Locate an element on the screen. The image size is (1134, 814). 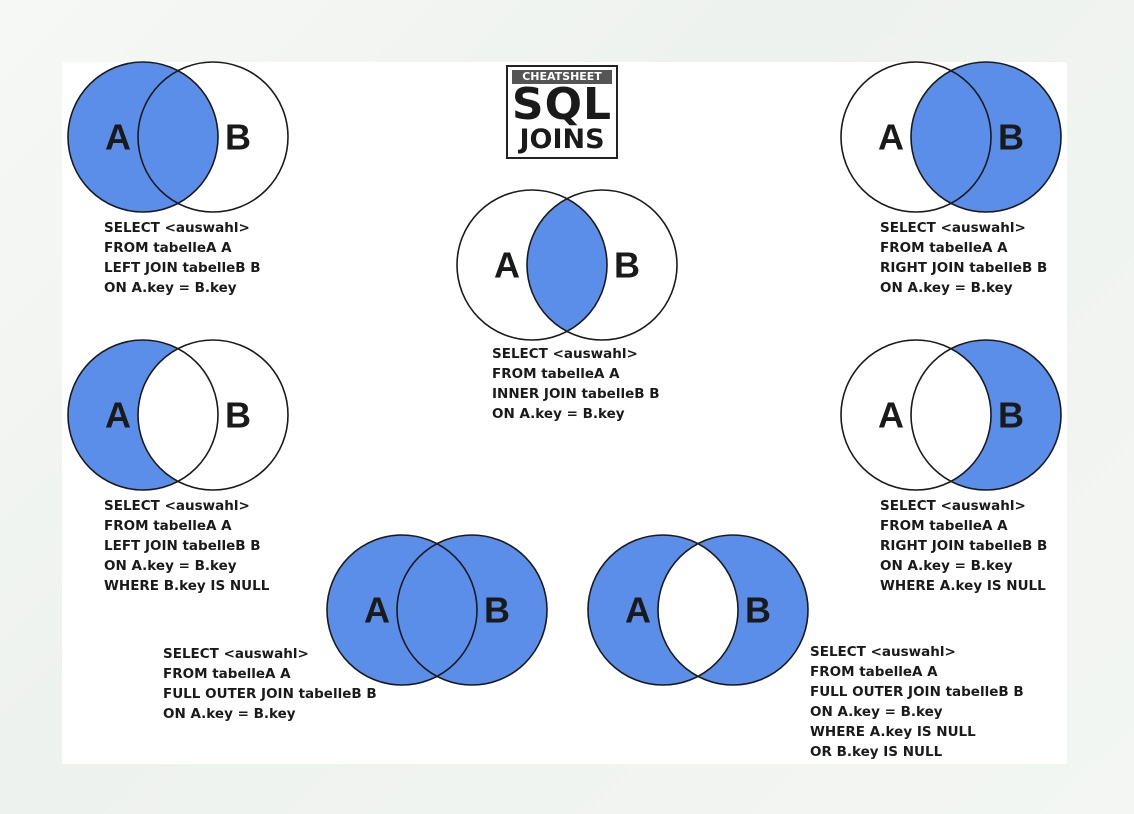
logo-title: SQL is located at coordinates (562, 104).